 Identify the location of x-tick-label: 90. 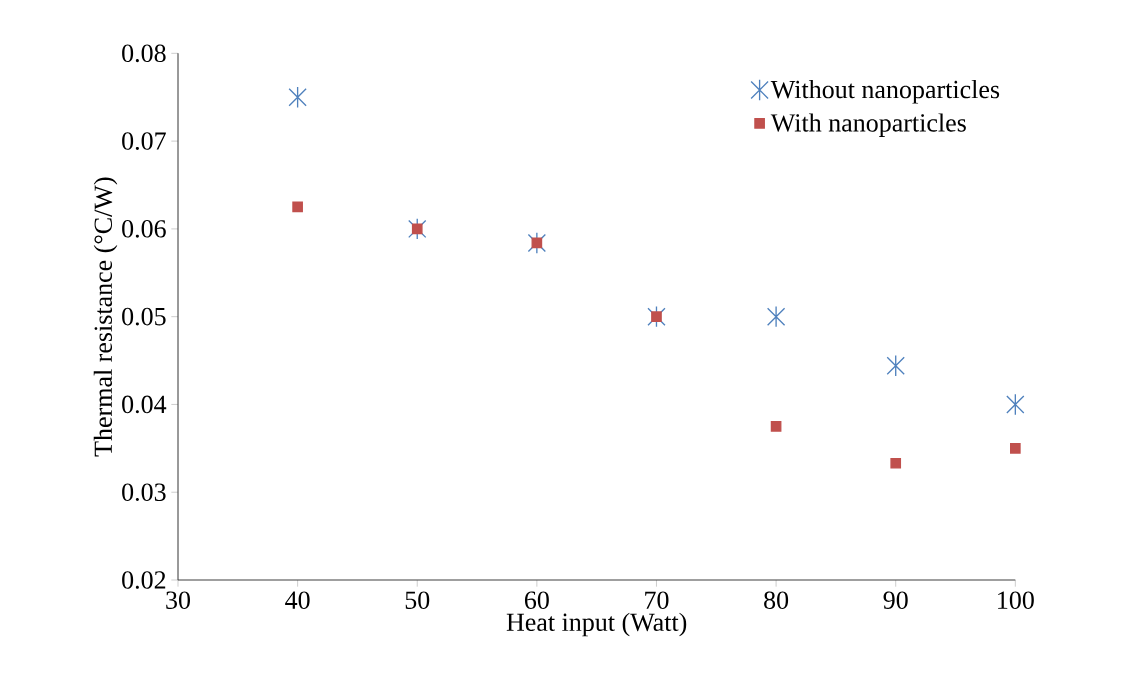
(895, 600).